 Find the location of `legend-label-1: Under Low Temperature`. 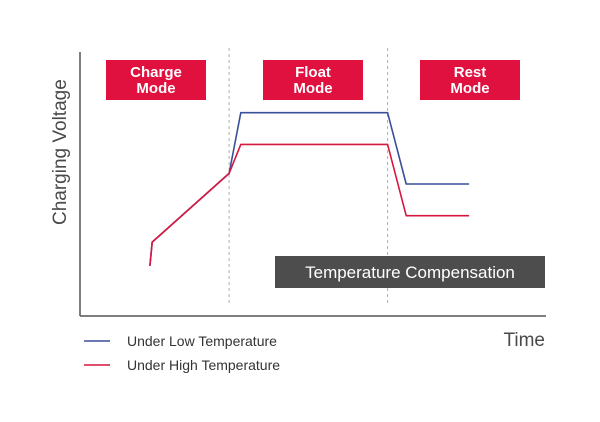

legend-label-1: Under Low Temperature is located at coordinates (202, 341).